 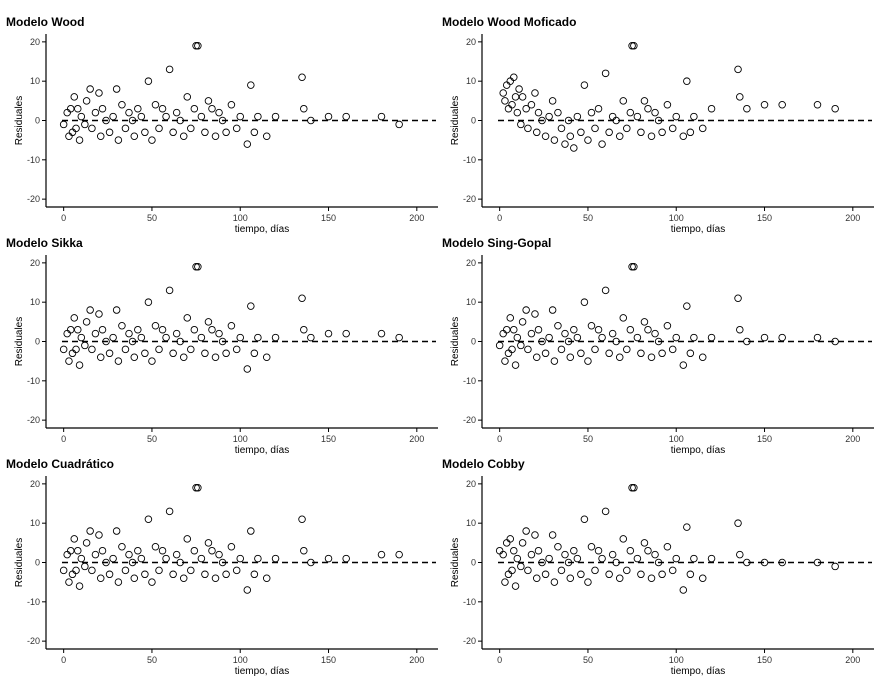 What do you see at coordinates (416, 439) in the screenshot?
I see `x-tick-label: 200` at bounding box center [416, 439].